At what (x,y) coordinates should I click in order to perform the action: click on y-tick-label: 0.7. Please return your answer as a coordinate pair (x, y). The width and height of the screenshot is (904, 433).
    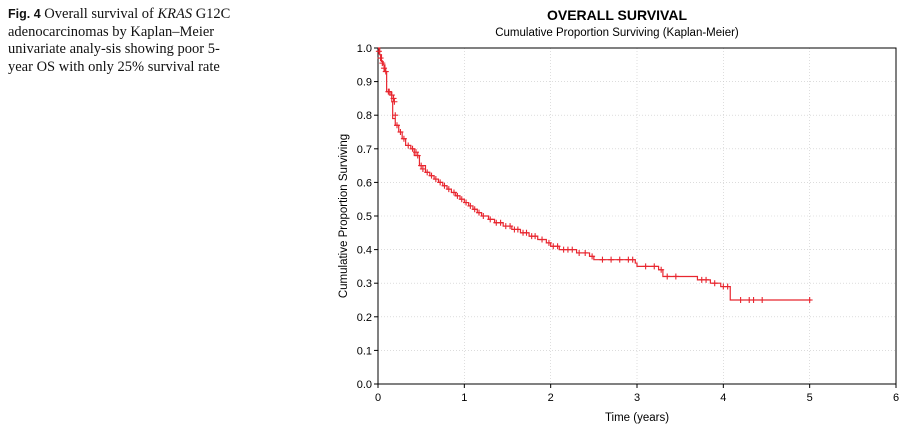
    Looking at the image, I should click on (364, 150).